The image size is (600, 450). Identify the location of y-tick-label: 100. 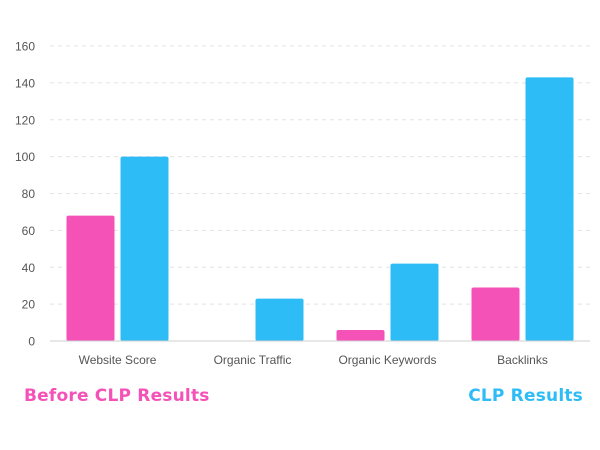
(25, 157).